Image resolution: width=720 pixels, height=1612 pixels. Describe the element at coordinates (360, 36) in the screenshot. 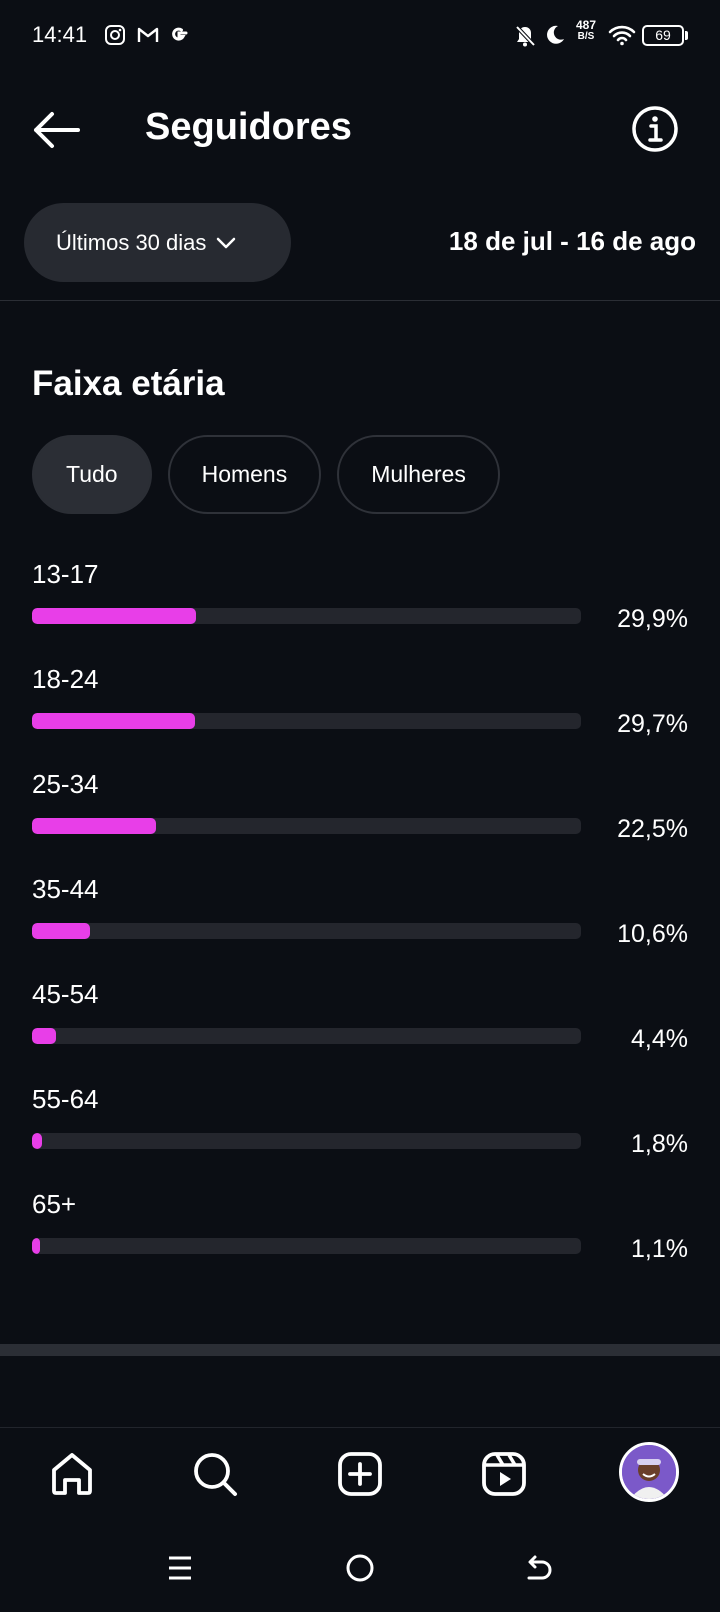

I see `status-bar: 14:41 487 B/S 69` at that location.